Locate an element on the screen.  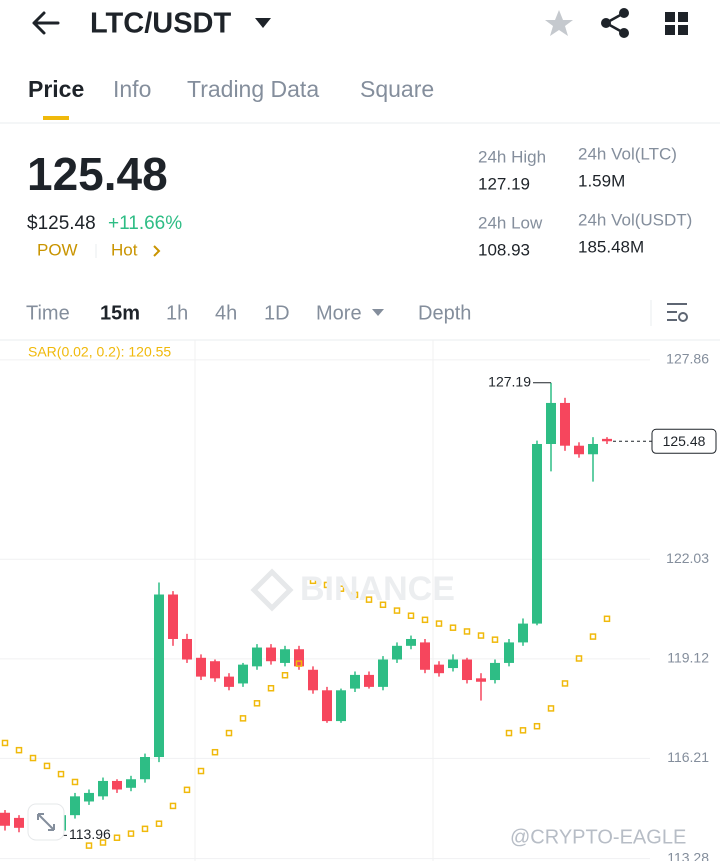
stat-label: 24h Low is located at coordinates (510, 222).